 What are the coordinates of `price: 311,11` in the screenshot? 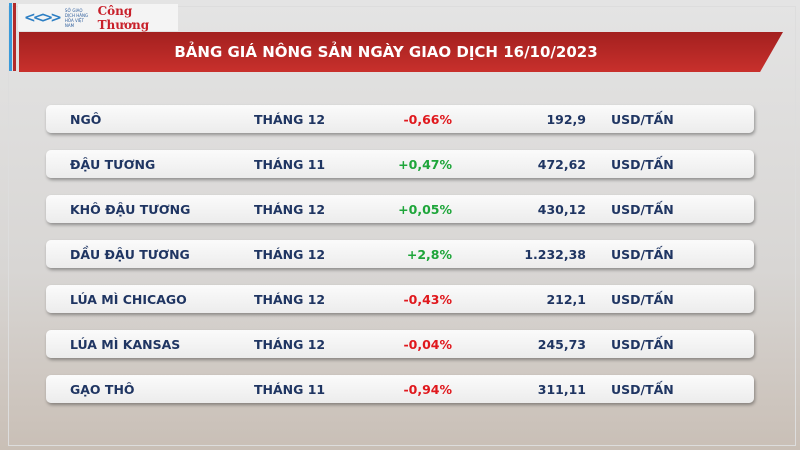 It's located at (561, 389).